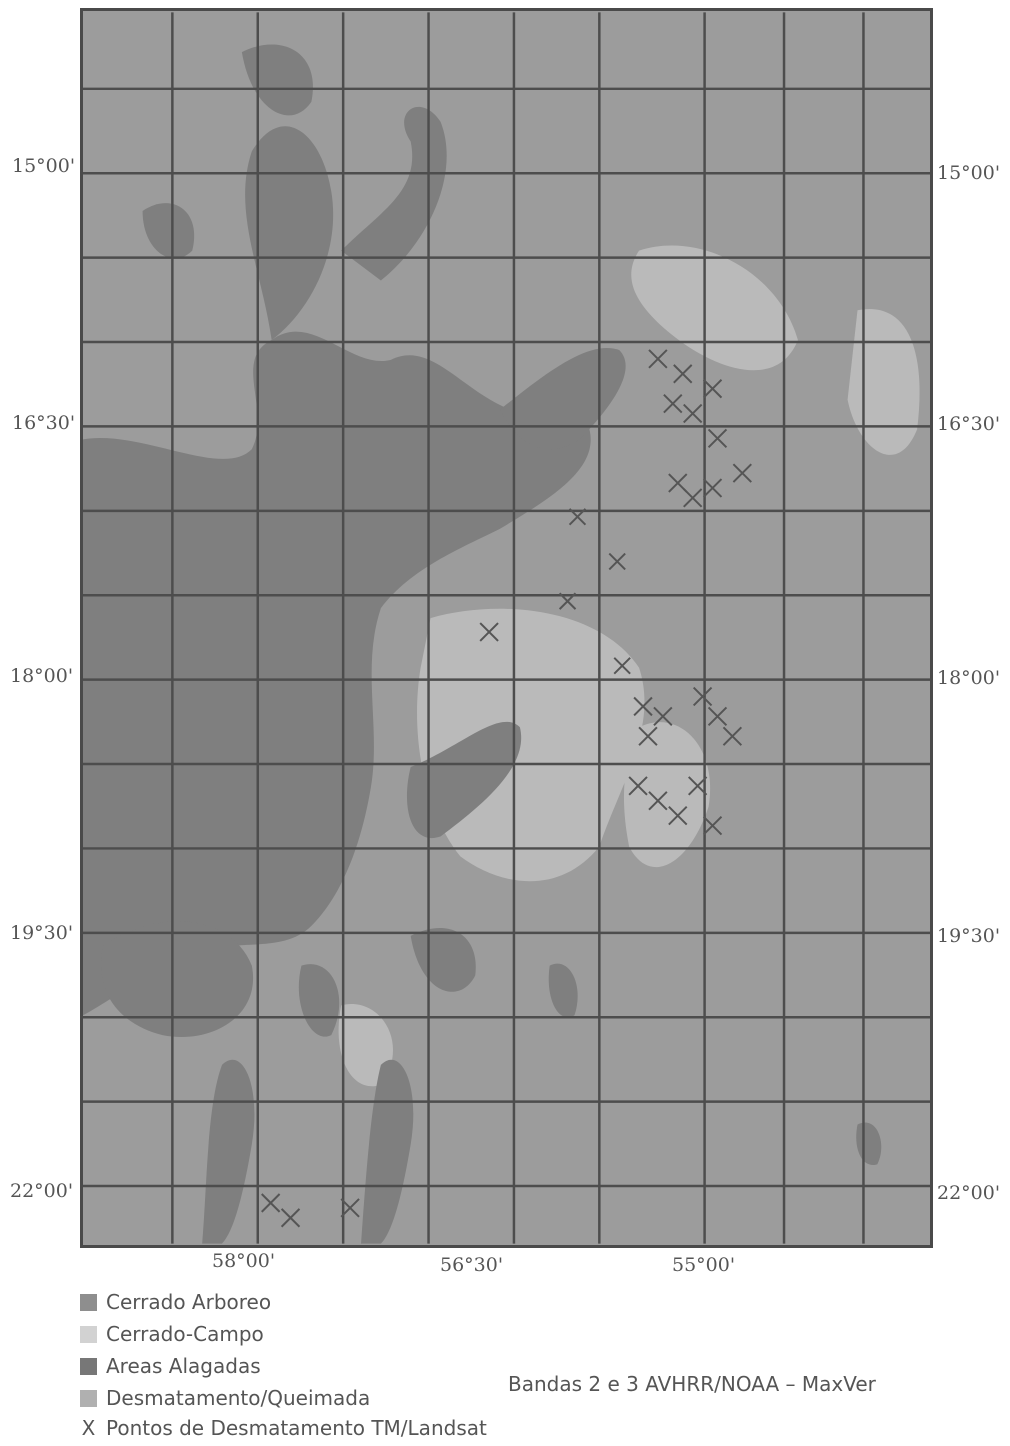 Image resolution: width=1010 pixels, height=1446 pixels. Describe the element at coordinates (88, 1428) in the screenshot. I see `x-marker-icon: X` at that location.